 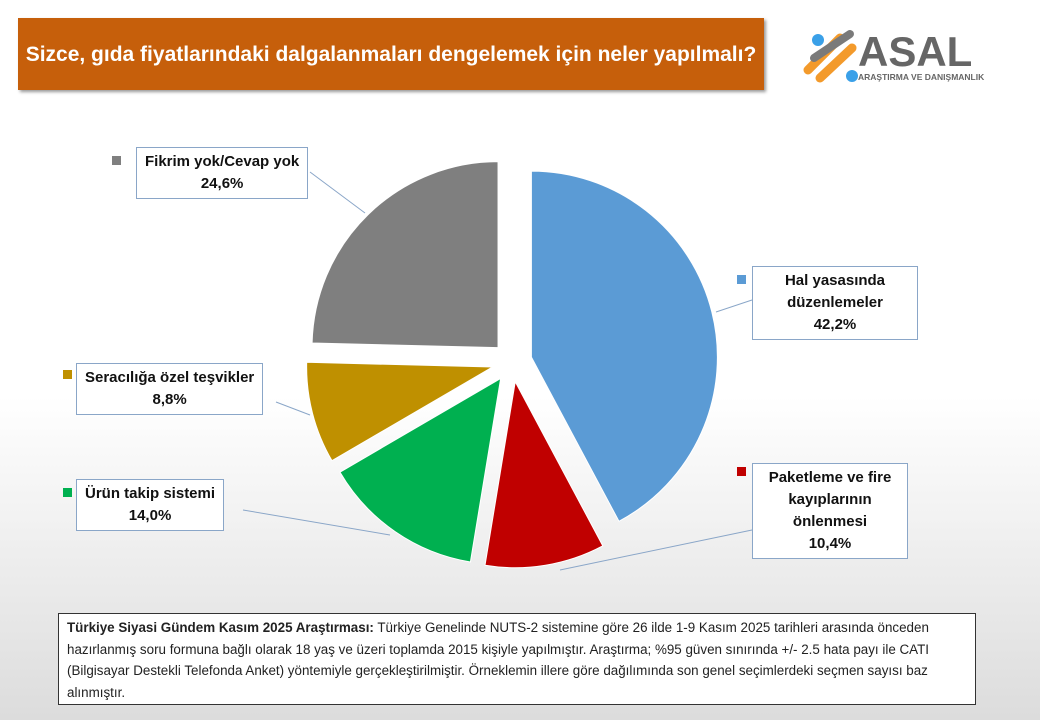 I want to click on slice-label: Fikrim yok/Cevap yok, so click(x=222, y=161).